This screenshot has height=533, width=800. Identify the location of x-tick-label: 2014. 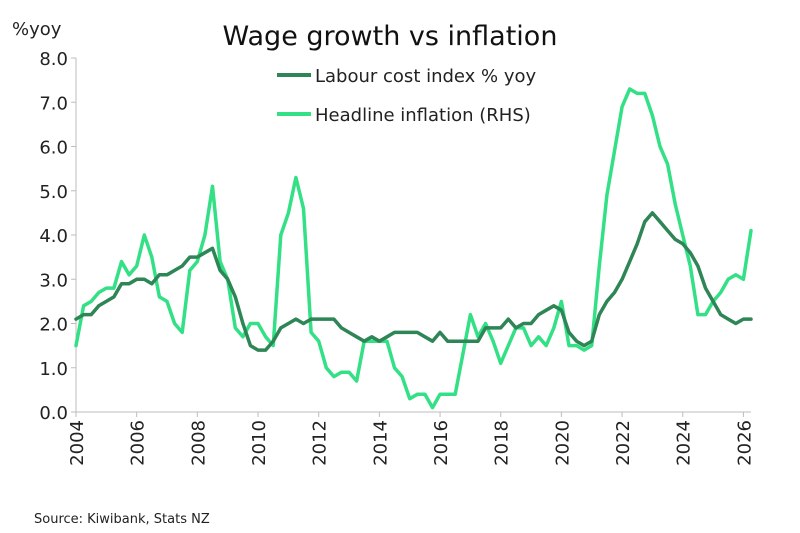
(380, 443).